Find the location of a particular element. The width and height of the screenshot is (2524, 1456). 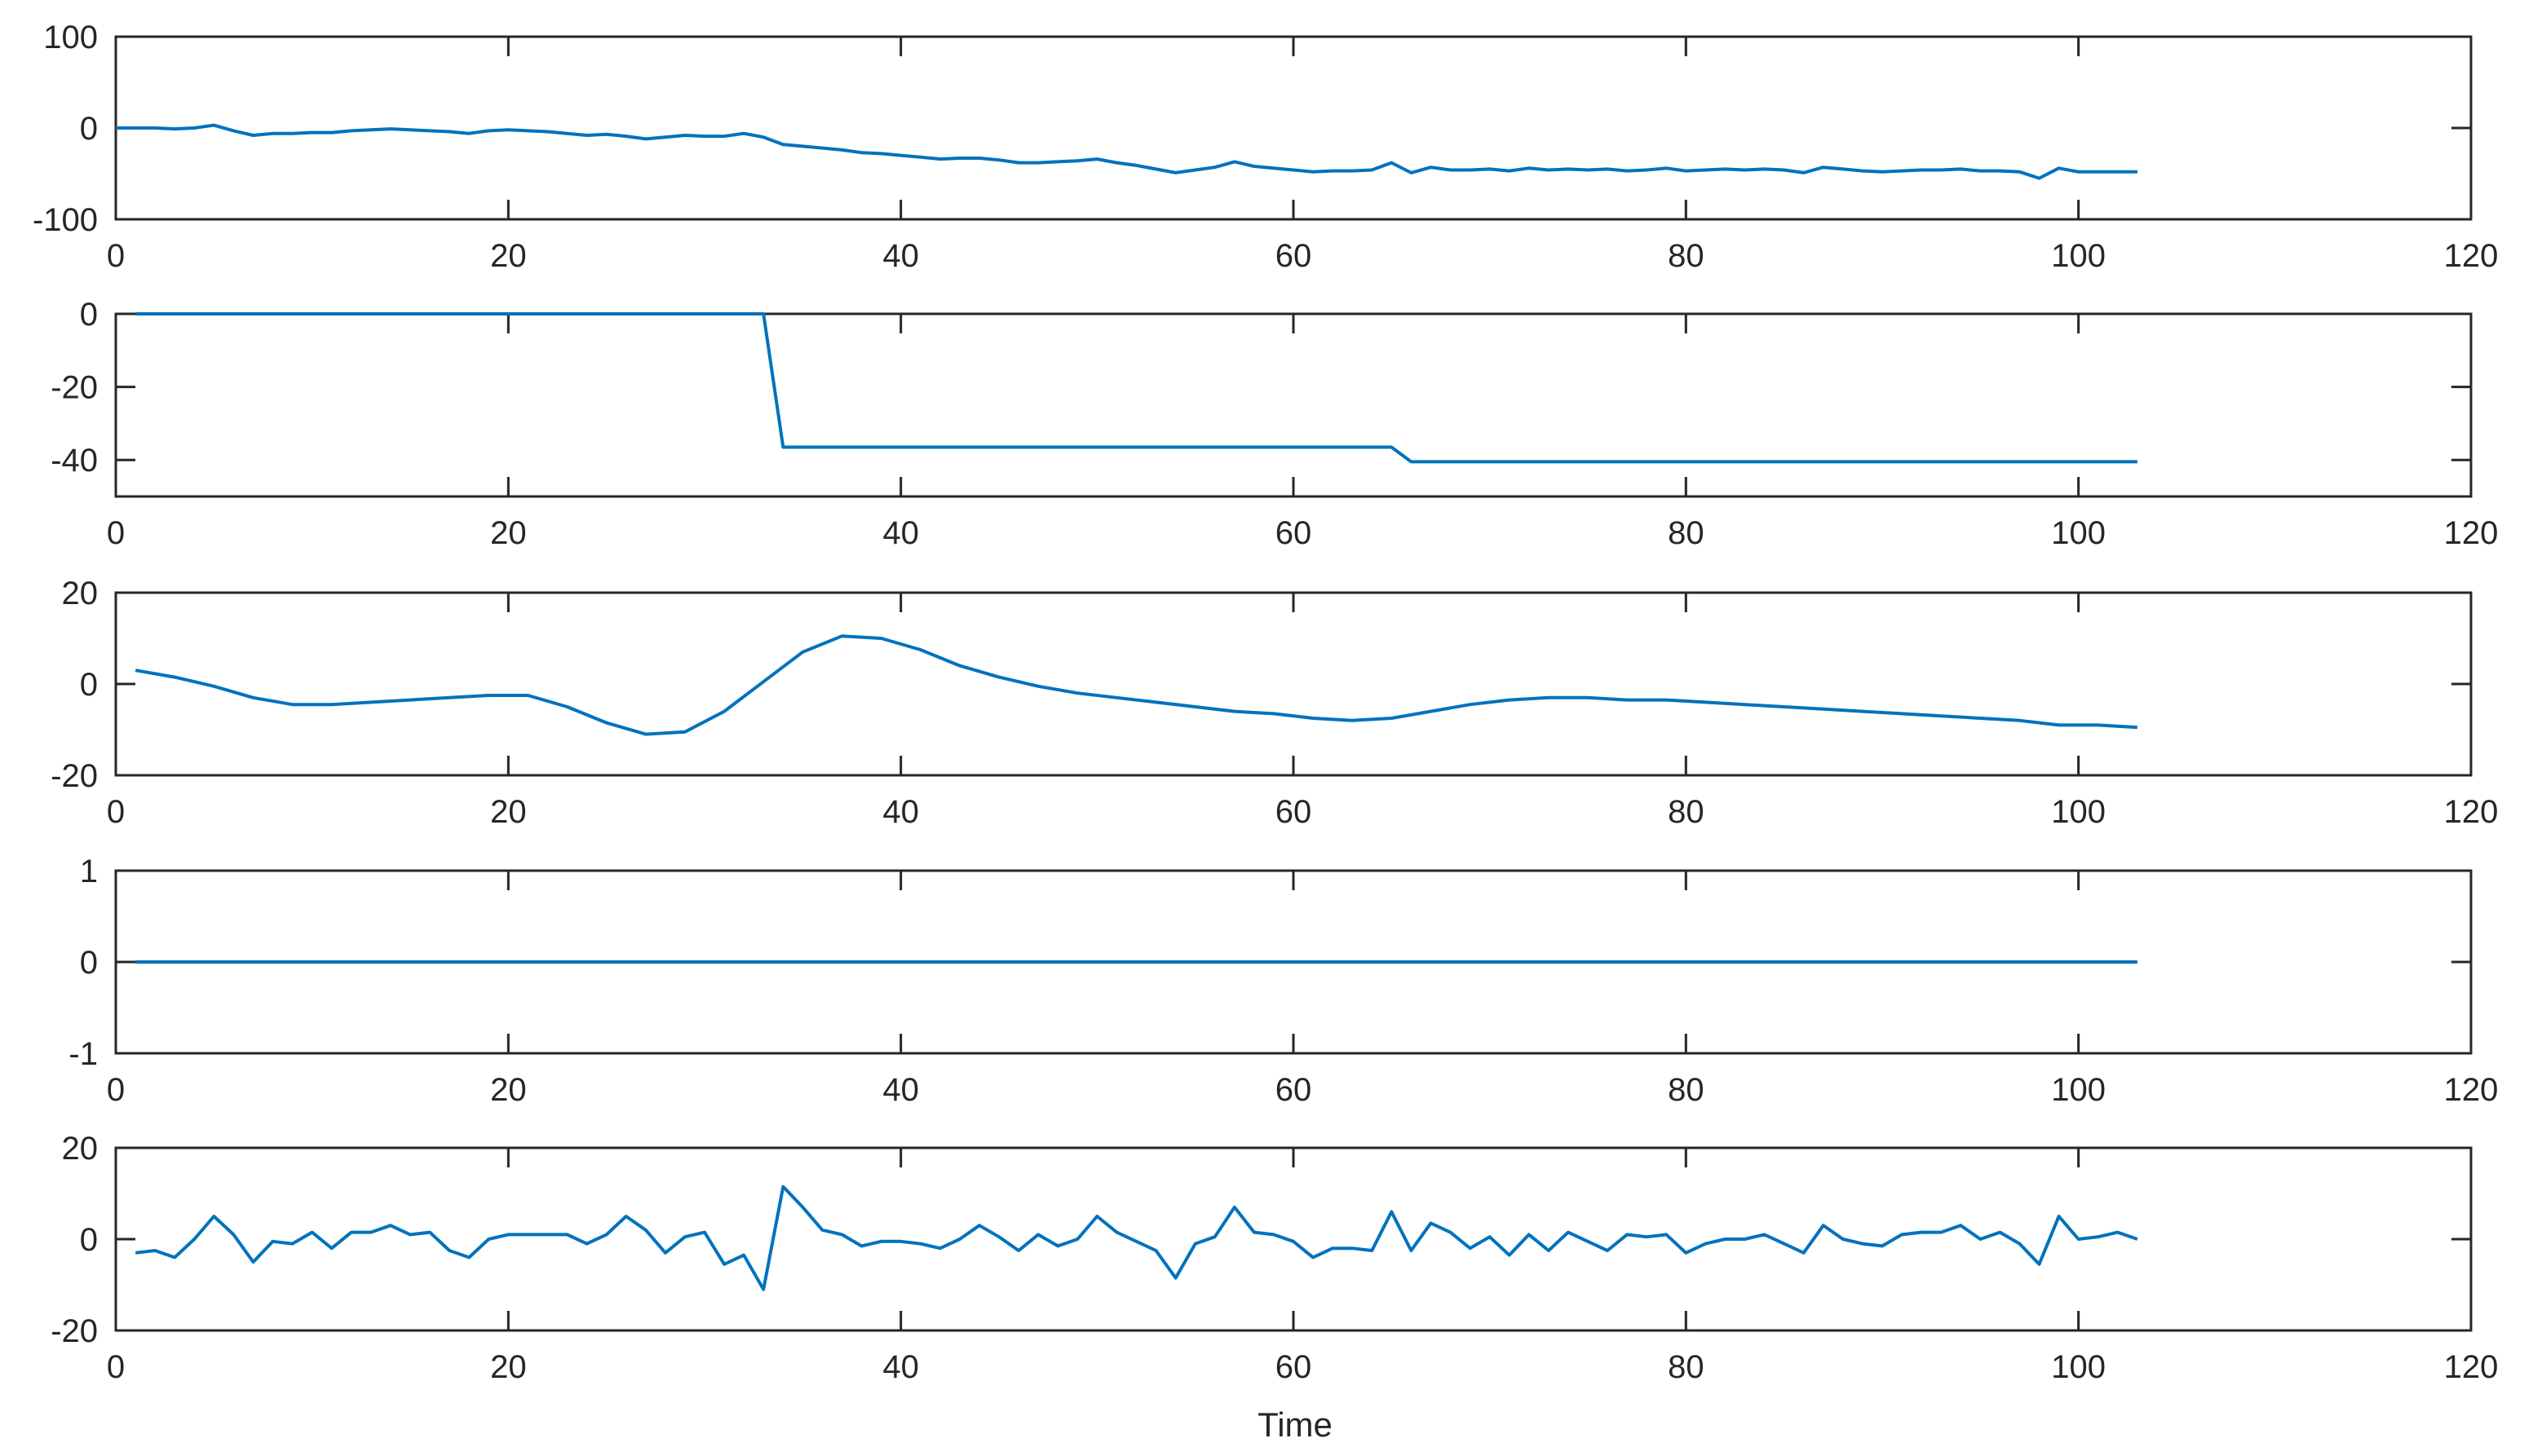

x-axis-label: Time is located at coordinates (1295, 1425).